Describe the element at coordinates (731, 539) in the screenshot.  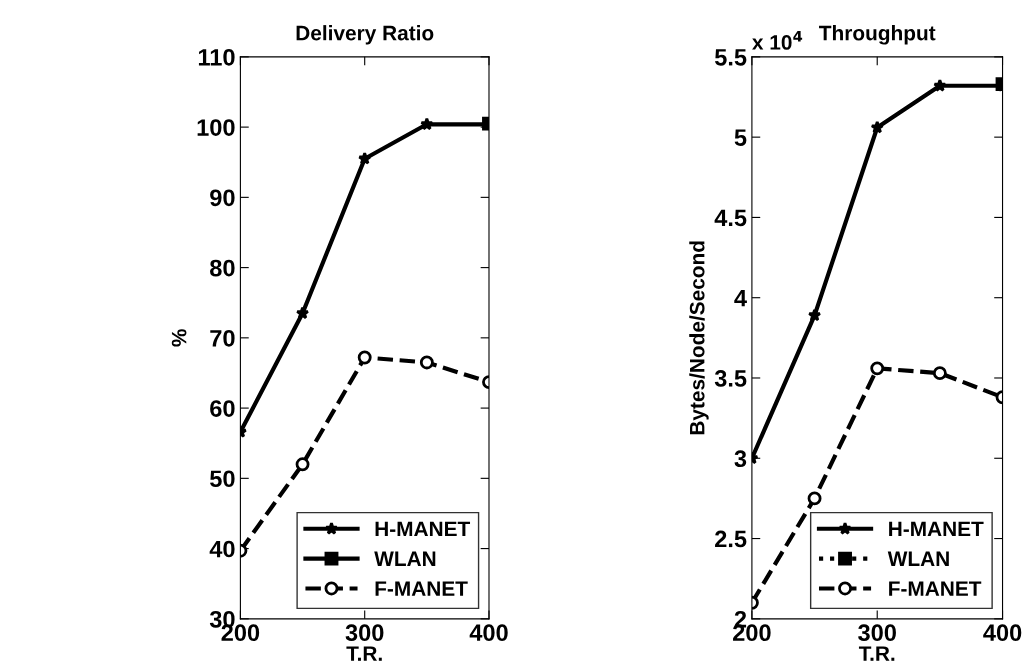
I see `y-tick-label: 2.5` at that location.